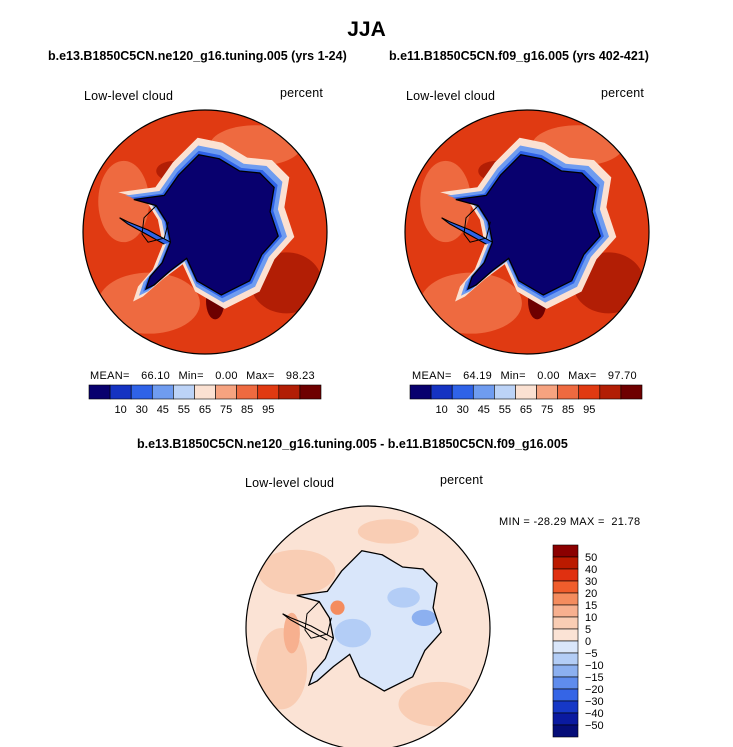 The width and height of the screenshot is (733, 747). What do you see at coordinates (588, 630) in the screenshot?
I see `colorbar3-tick-6: 5` at bounding box center [588, 630].